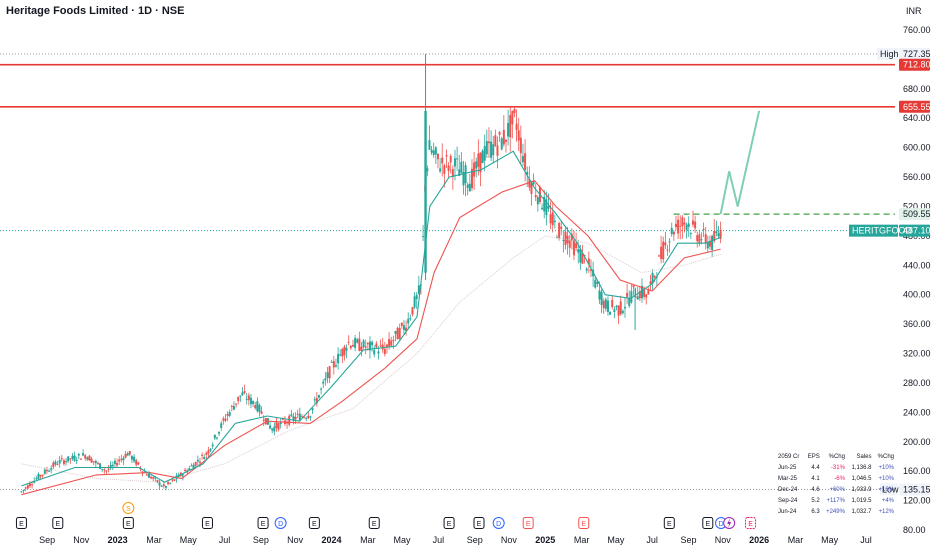 The height and width of the screenshot is (550, 932). Describe the element at coordinates (740, 162) in the screenshot. I see `projection-path` at that location.